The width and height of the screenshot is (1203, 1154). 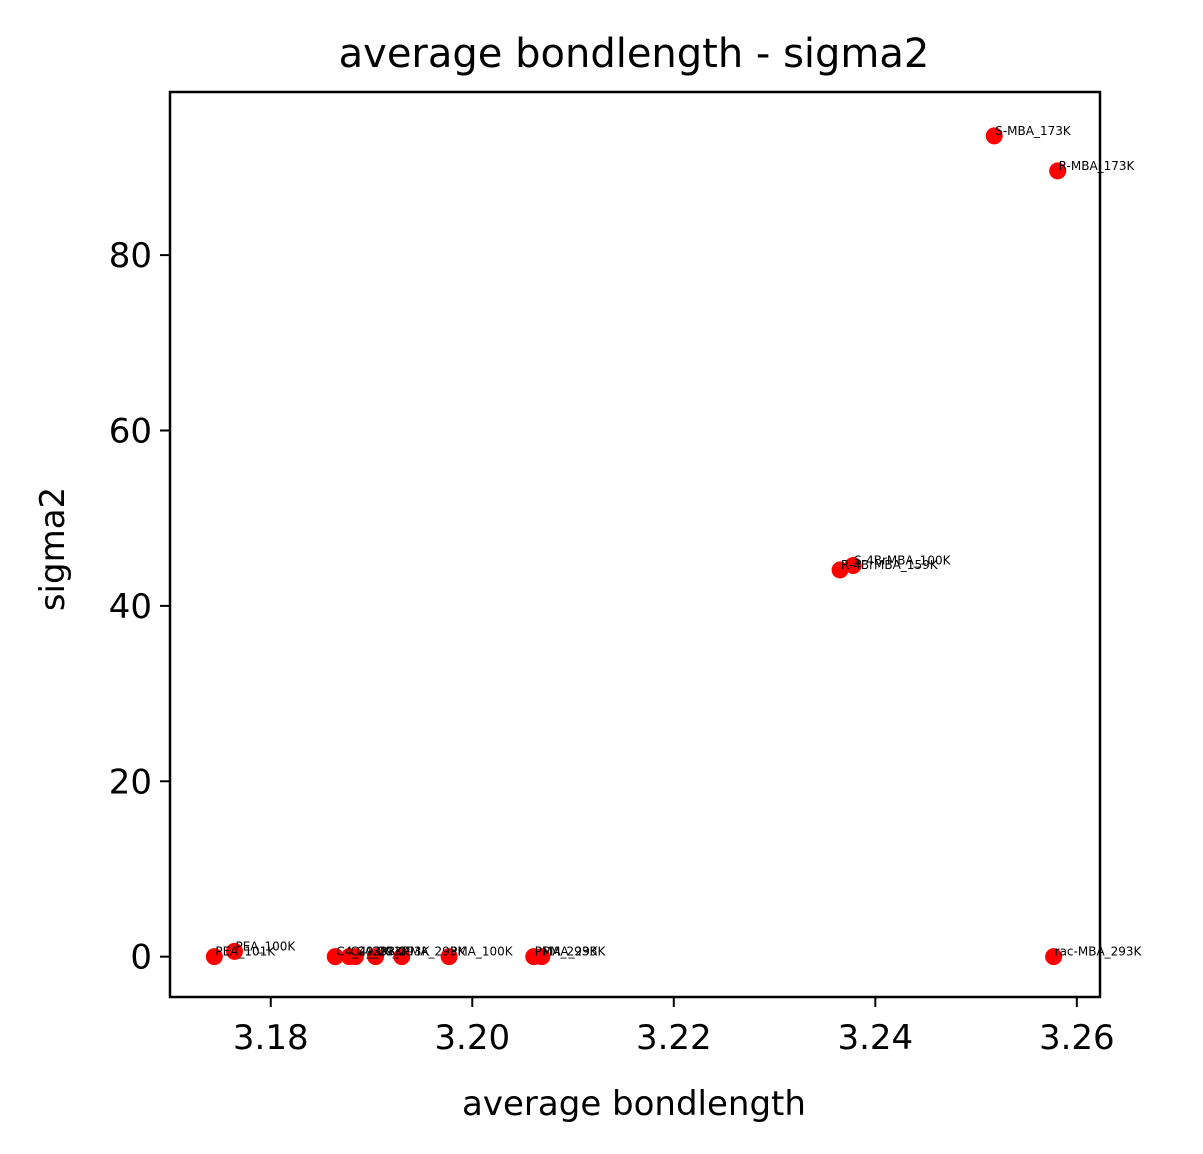 I want to click on data-point-label: PMA_100K, so click(x=482, y=952).